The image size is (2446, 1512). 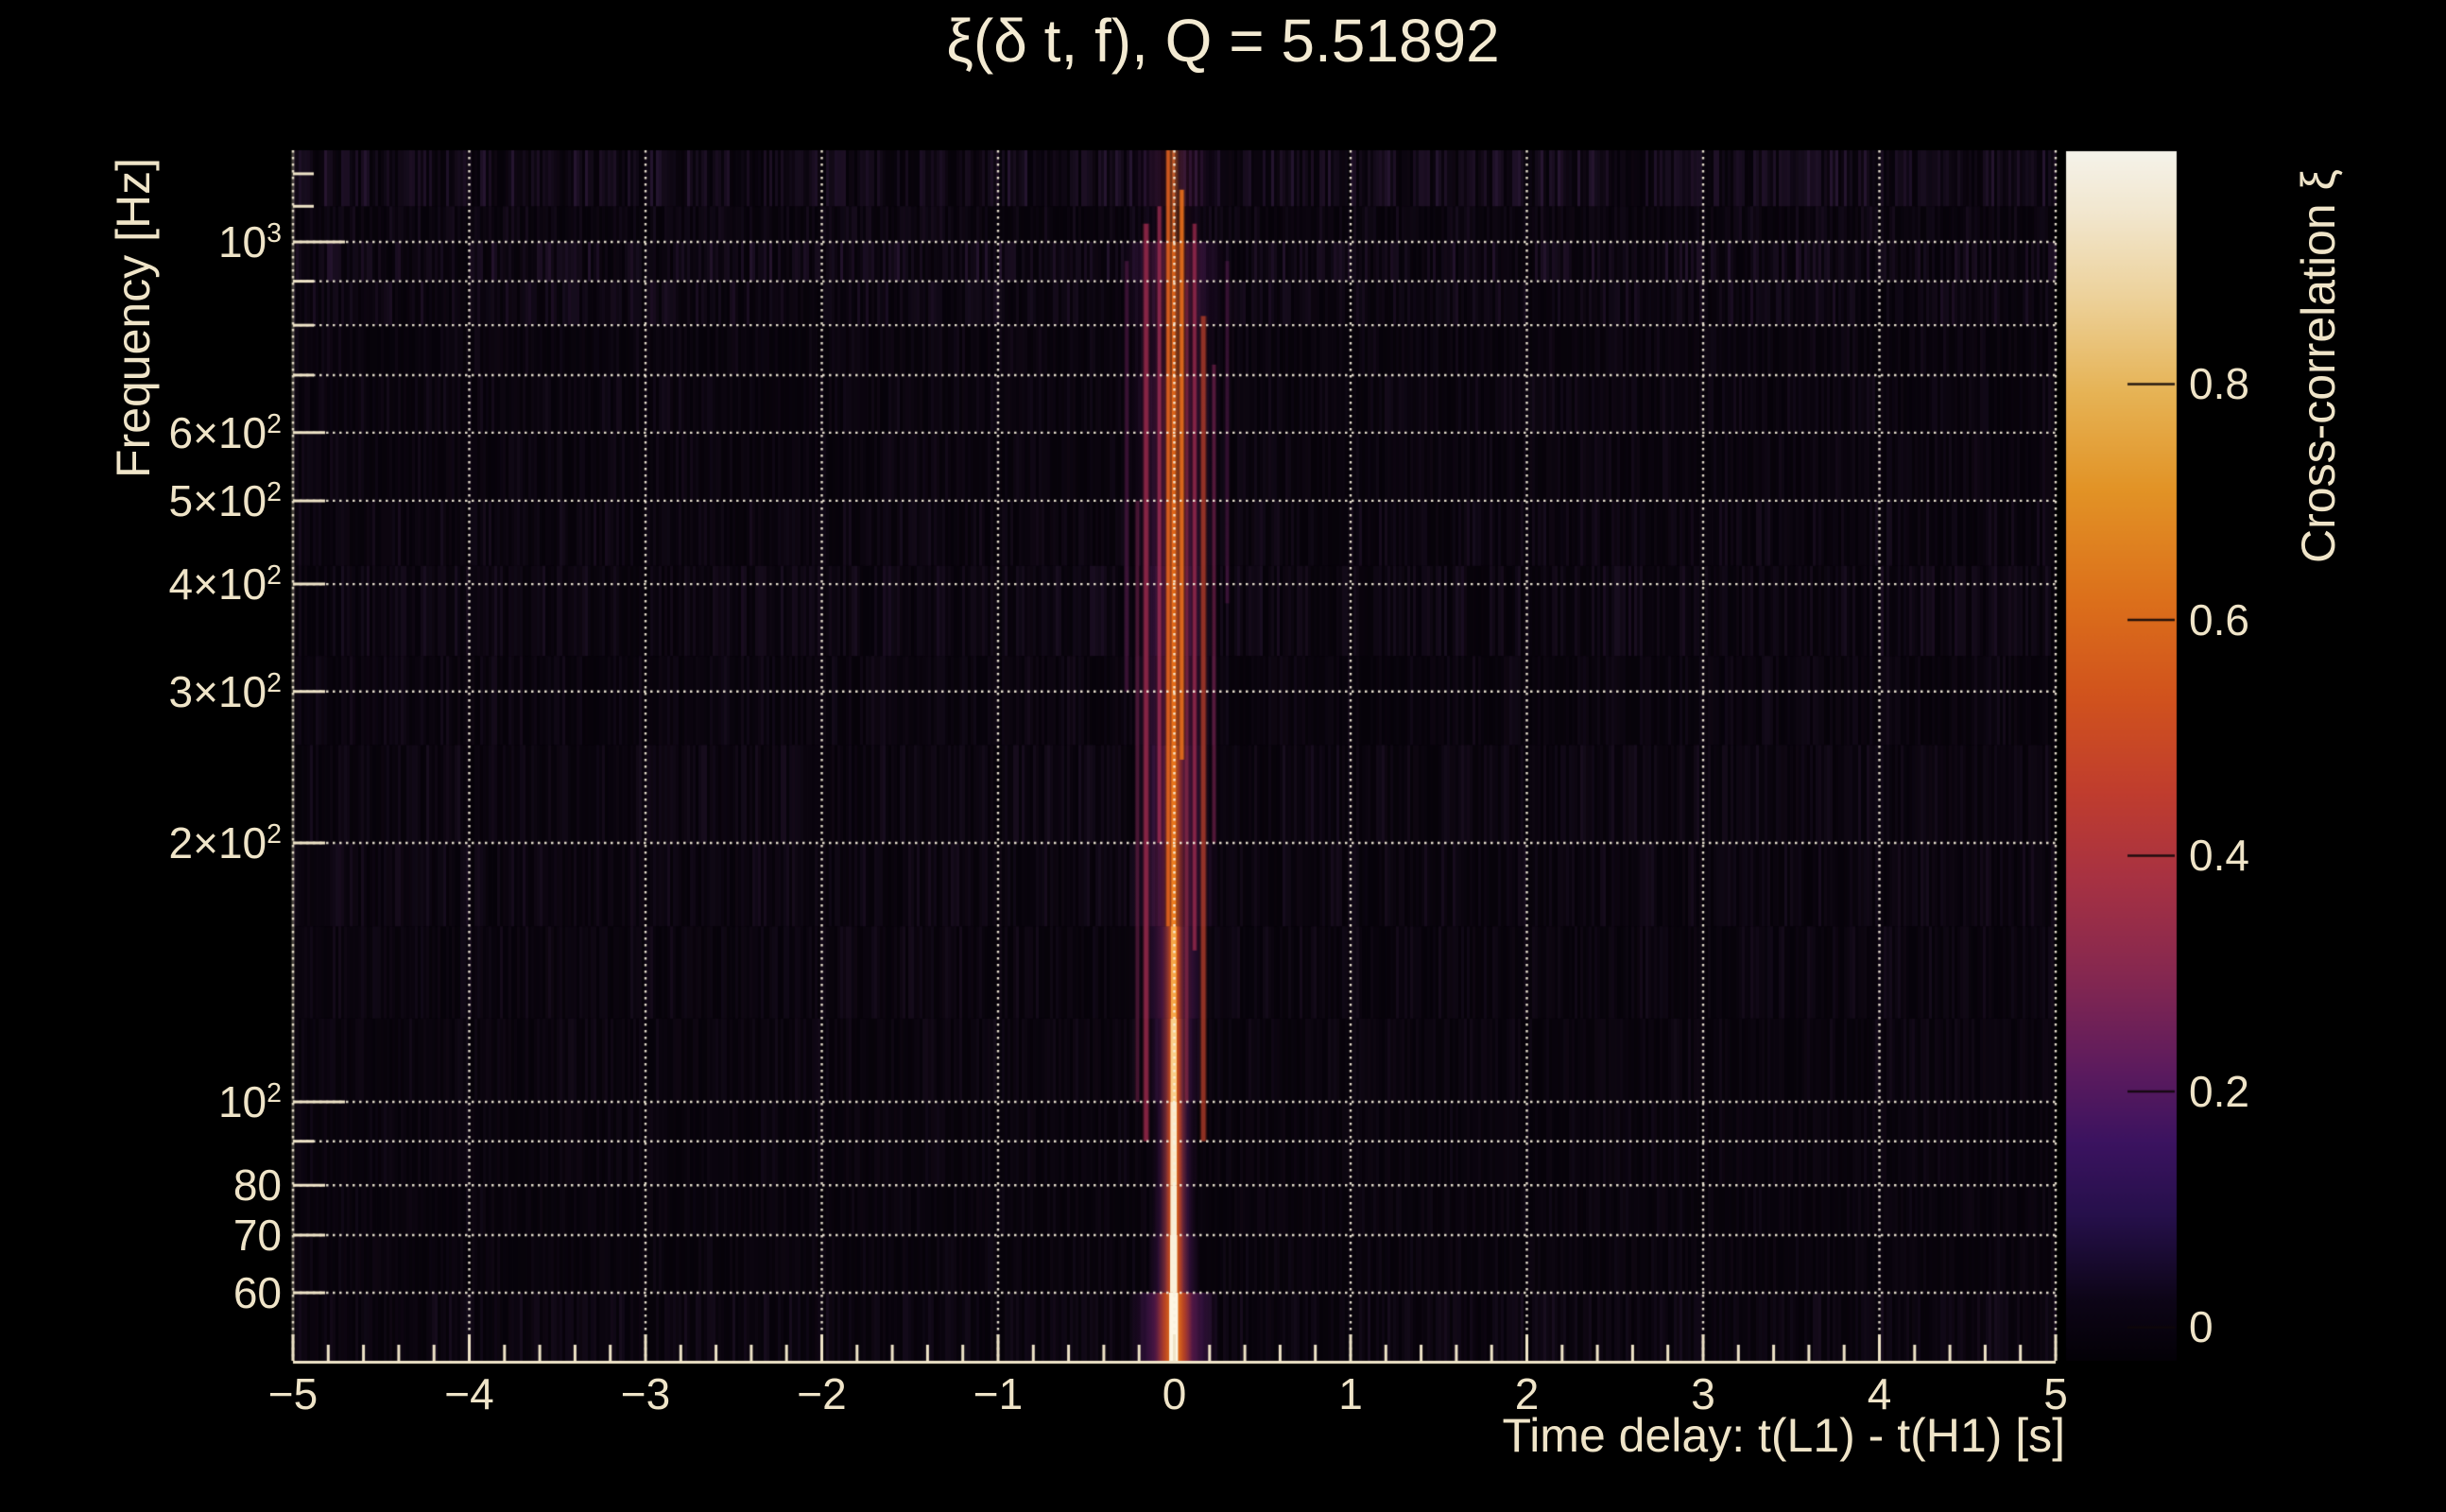 I want to click on y-tick-label: 60, so click(x=257, y=1292).